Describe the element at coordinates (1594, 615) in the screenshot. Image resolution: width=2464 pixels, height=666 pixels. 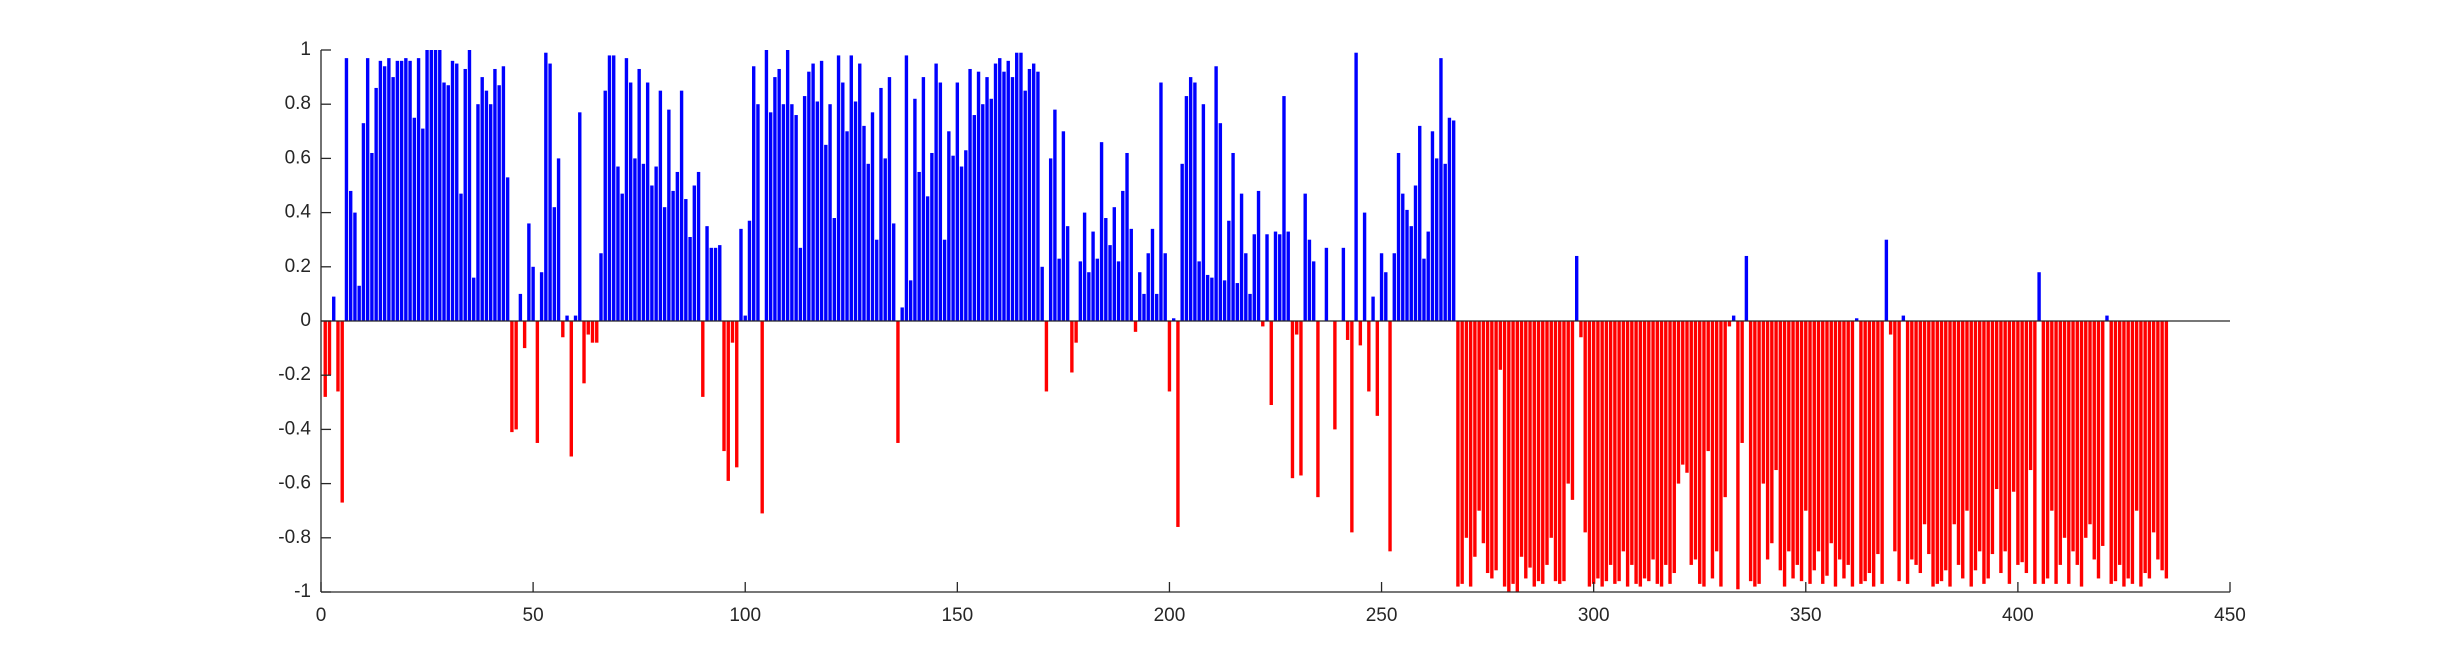
I see `x-tick-label: 300` at that location.